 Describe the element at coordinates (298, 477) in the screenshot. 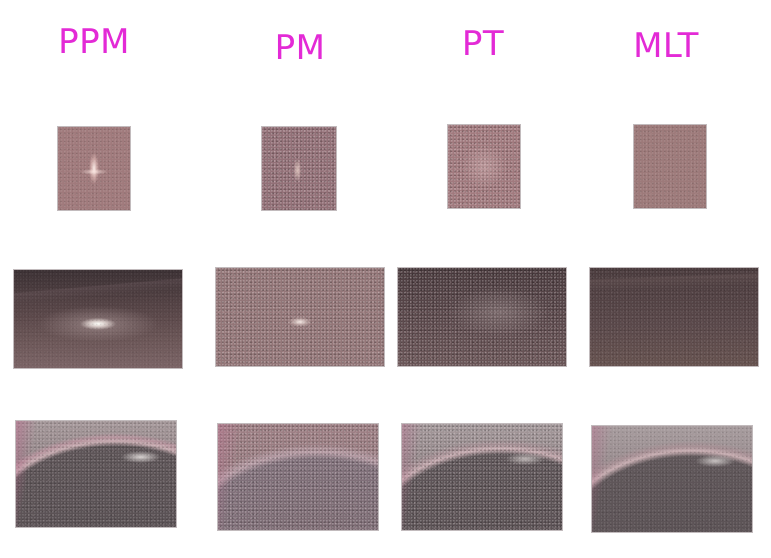

I see `render-pm-dome-crop` at that location.